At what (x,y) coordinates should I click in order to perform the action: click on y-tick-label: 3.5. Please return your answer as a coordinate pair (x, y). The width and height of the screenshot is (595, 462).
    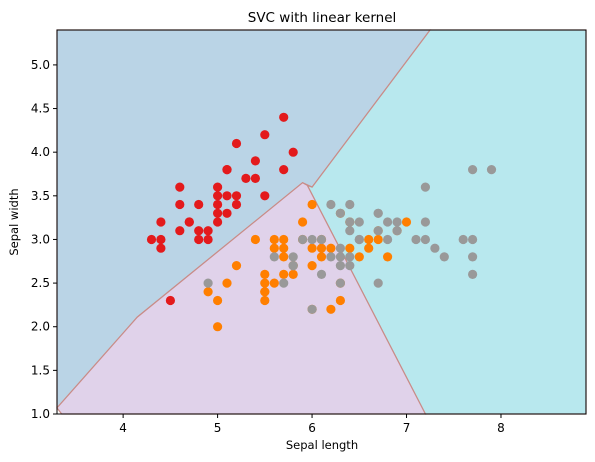
    Looking at the image, I should click on (40, 196).